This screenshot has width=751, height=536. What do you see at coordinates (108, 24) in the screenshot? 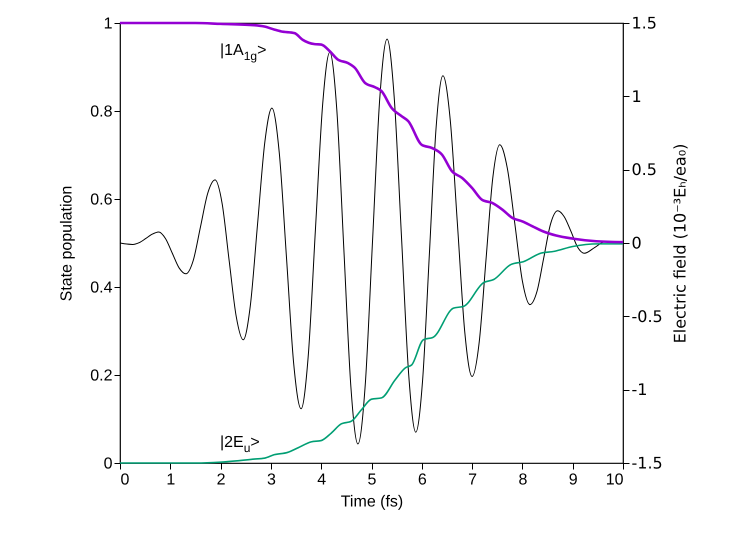
I see `y-tick-label: 1` at bounding box center [108, 24].